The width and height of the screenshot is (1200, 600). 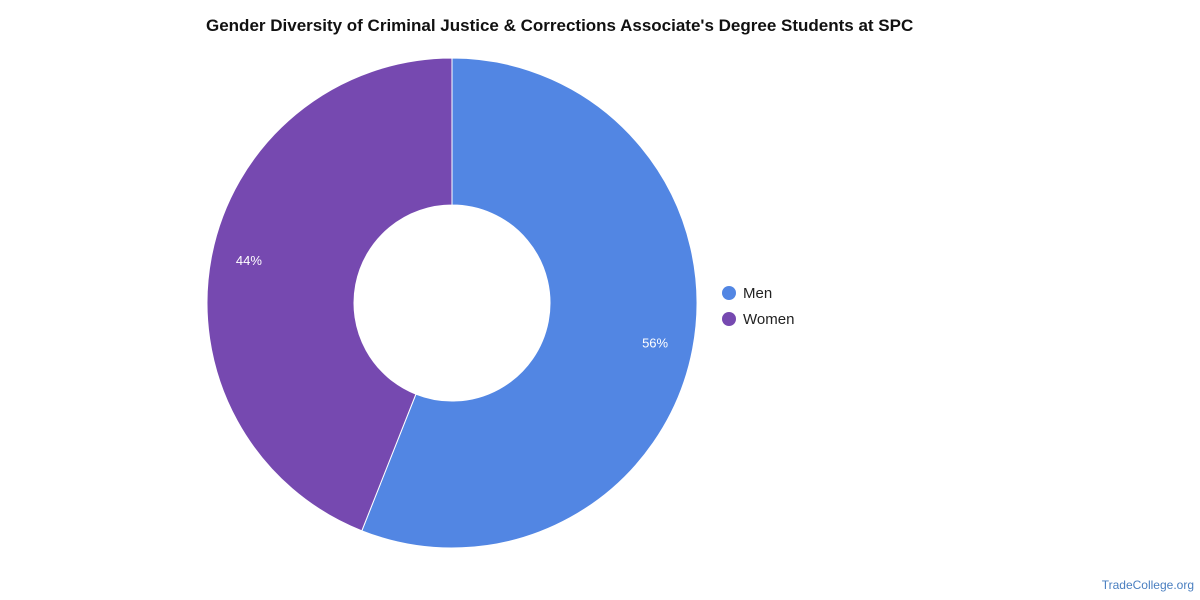 I want to click on source-link: TradeCollege.org, so click(x=1147, y=585).